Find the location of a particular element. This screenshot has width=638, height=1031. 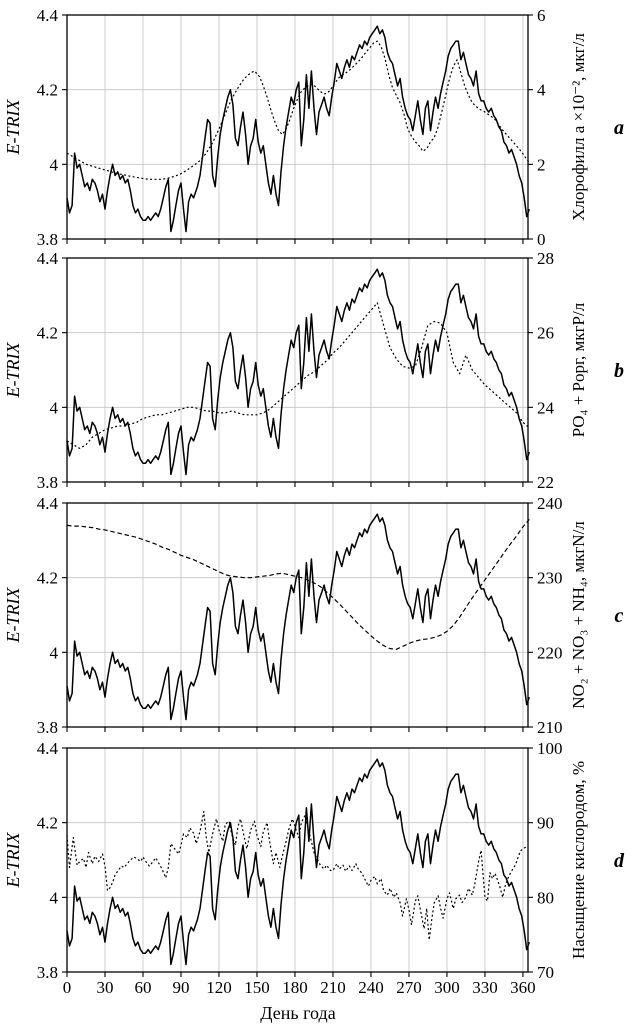

right-tick-label: 100 is located at coordinates (550, 748).